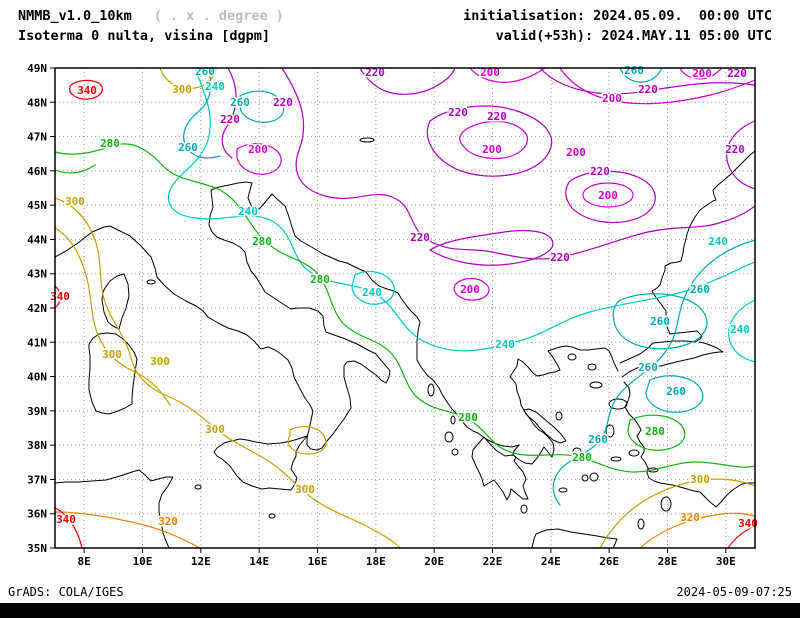 This screenshot has height=618, width=800. I want to click on contour-label: 320, so click(168, 521).